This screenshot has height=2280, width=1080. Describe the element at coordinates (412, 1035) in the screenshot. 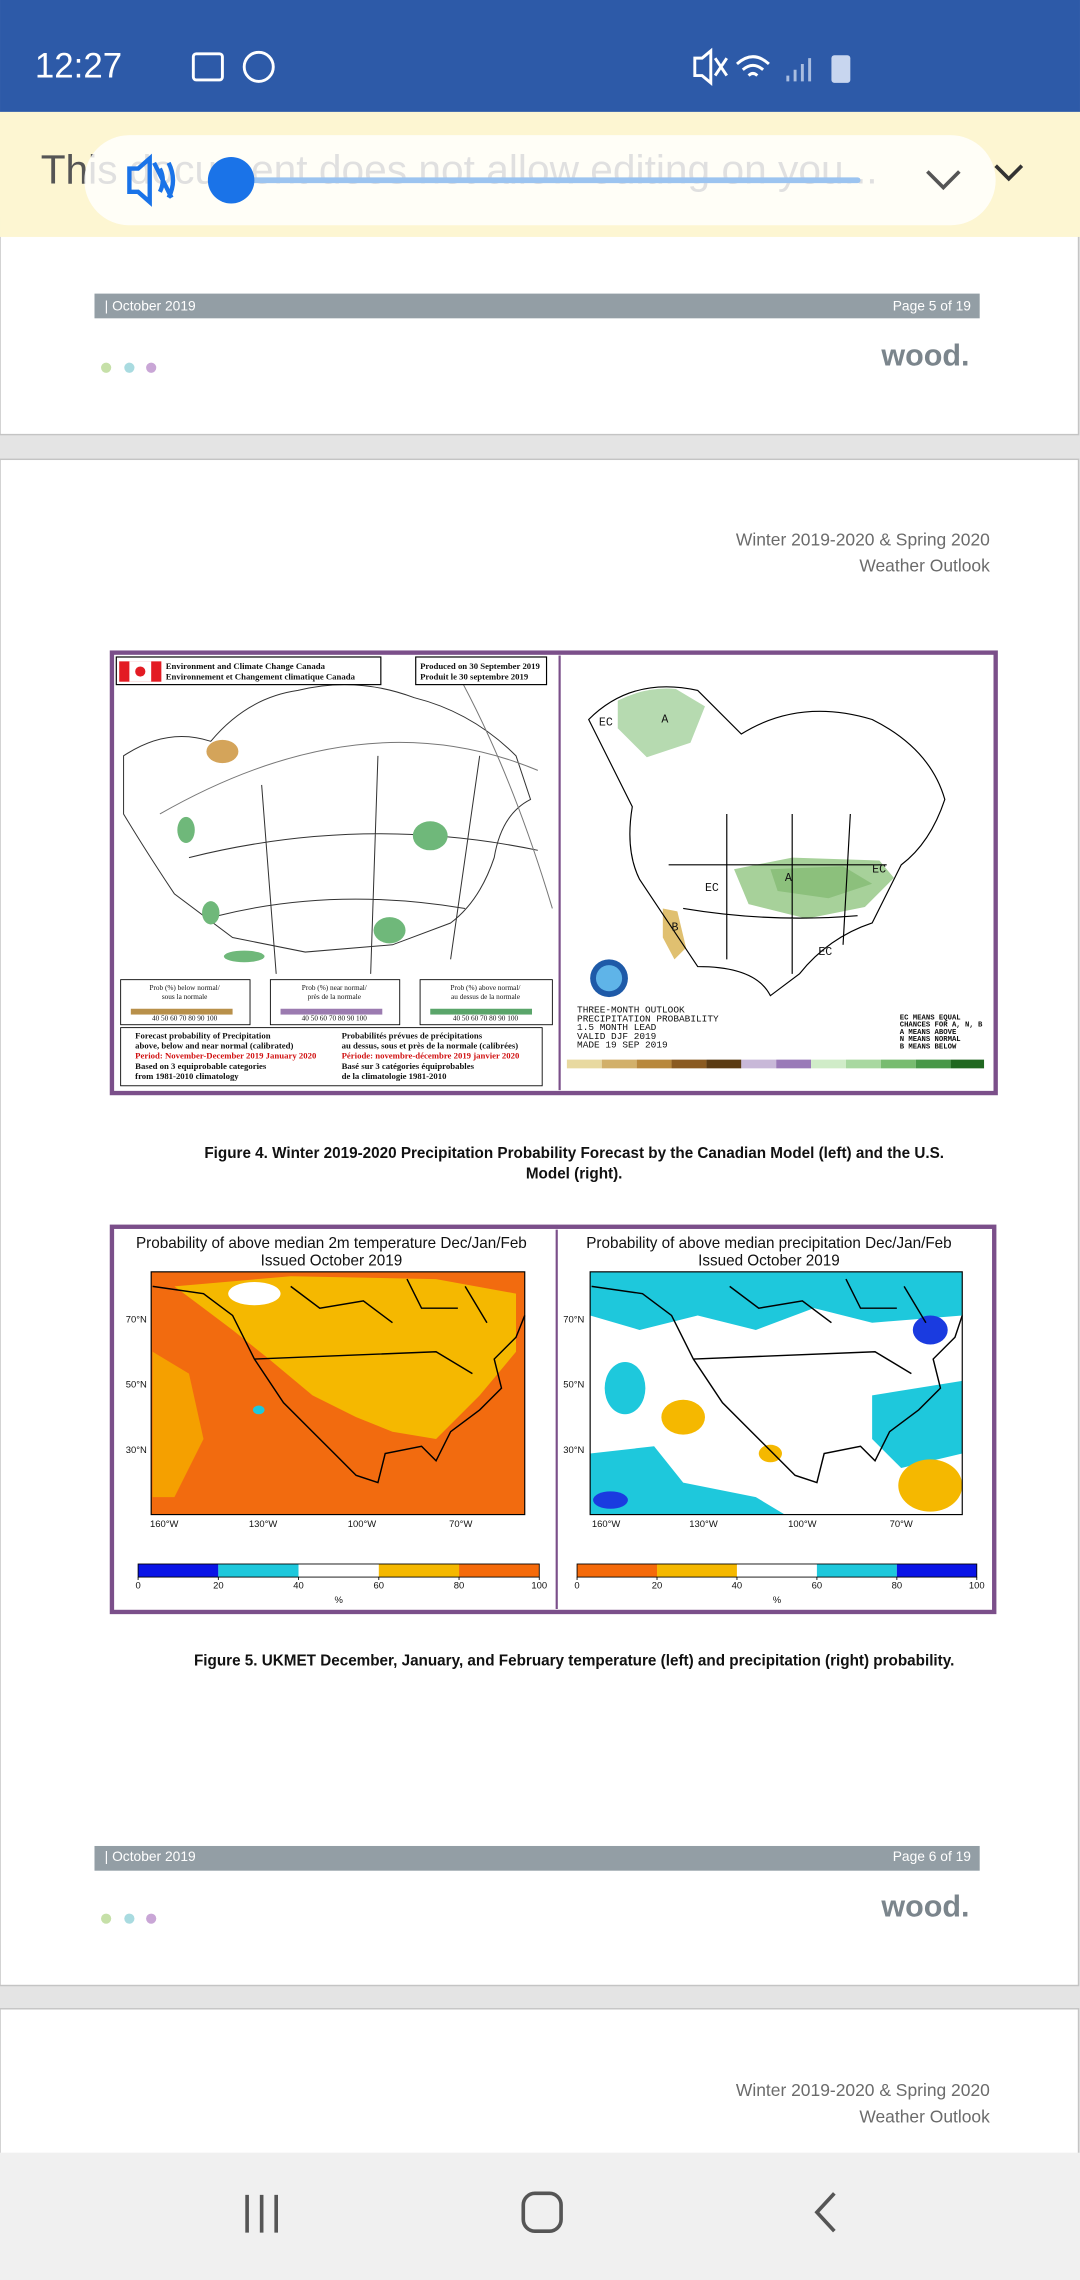

I see `map-note: Probabilités prévues de précipitations` at that location.